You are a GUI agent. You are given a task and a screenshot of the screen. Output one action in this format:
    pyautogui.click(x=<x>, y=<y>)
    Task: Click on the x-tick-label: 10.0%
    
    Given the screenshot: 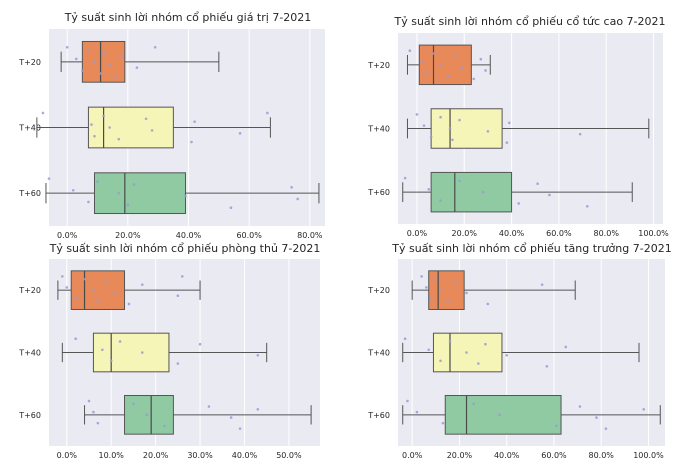 What is the action you would take?
    pyautogui.click(x=111, y=455)
    